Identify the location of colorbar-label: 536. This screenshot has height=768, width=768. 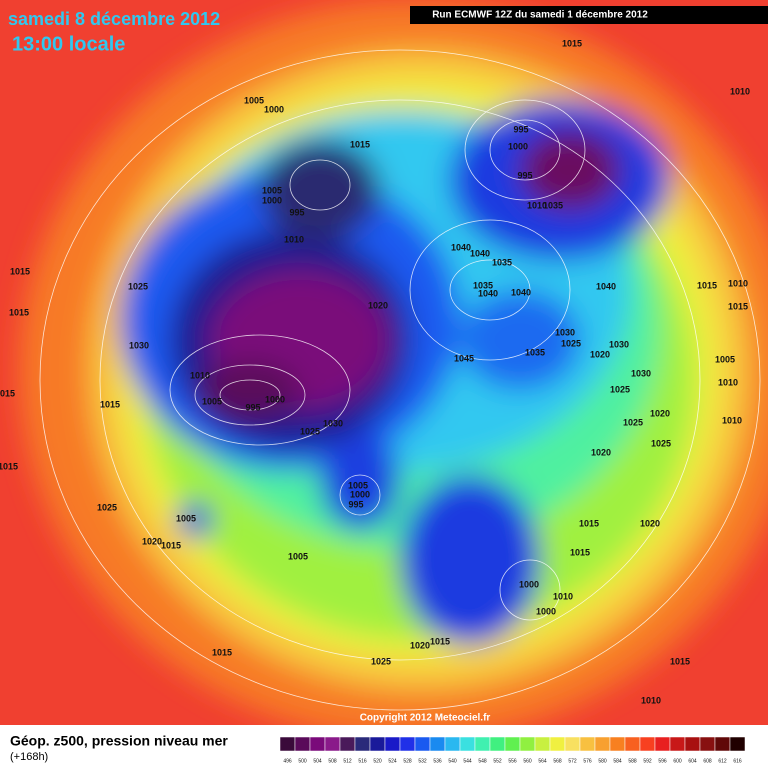
(437, 761).